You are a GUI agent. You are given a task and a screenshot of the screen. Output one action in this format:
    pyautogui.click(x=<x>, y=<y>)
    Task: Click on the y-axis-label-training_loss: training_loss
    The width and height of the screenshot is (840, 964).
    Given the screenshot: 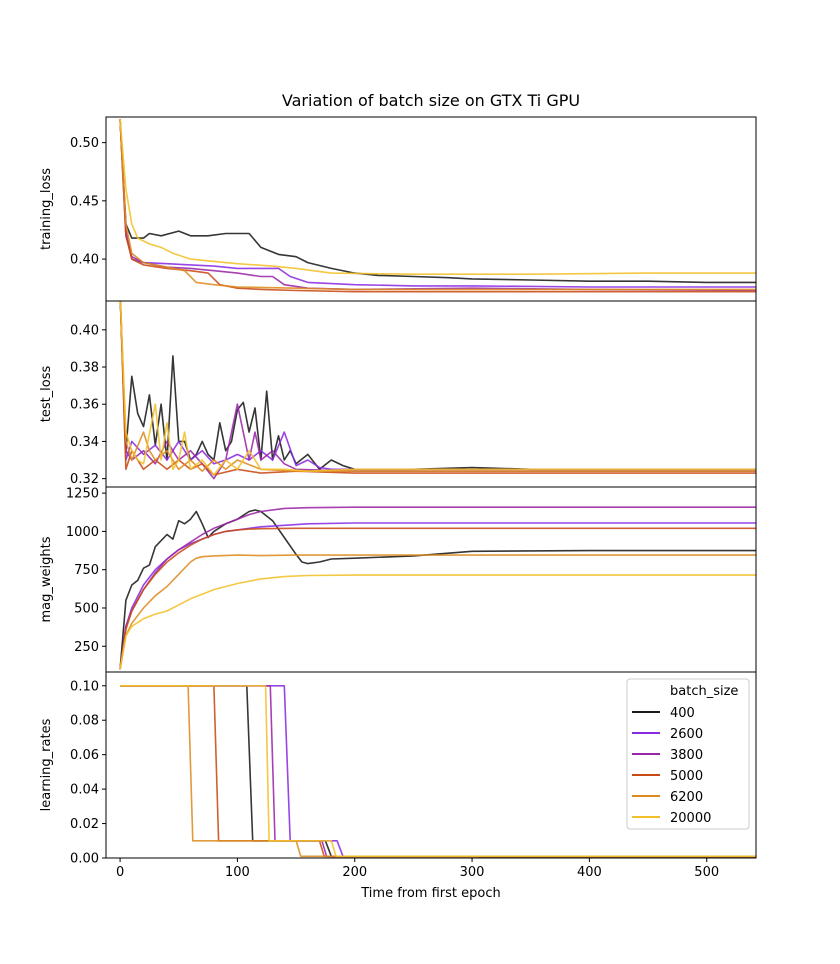 What is the action you would take?
    pyautogui.click(x=46, y=209)
    